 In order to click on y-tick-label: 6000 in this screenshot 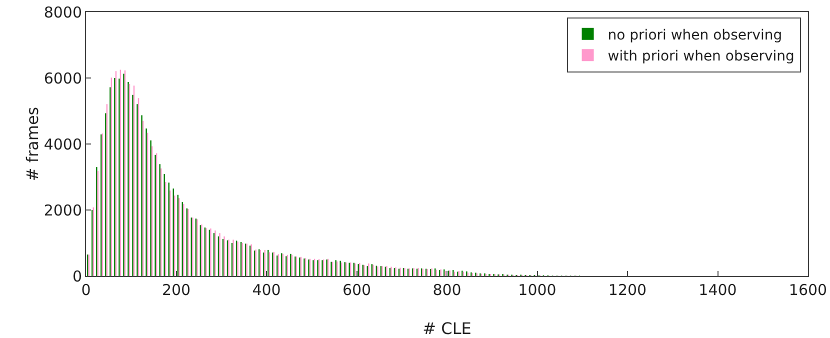, I will do `click(63, 78)`.